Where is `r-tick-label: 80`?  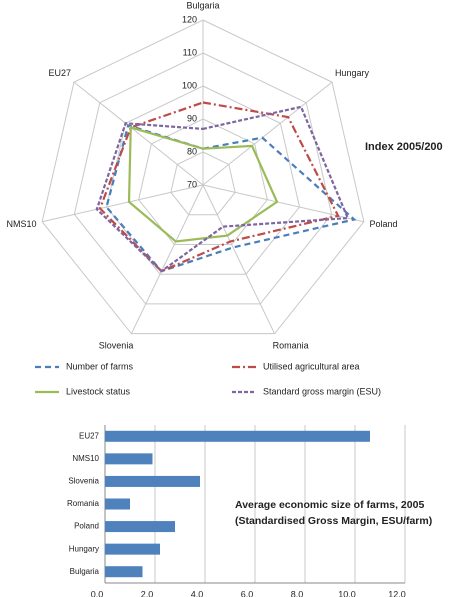 r-tick-label: 80 is located at coordinates (192, 151).